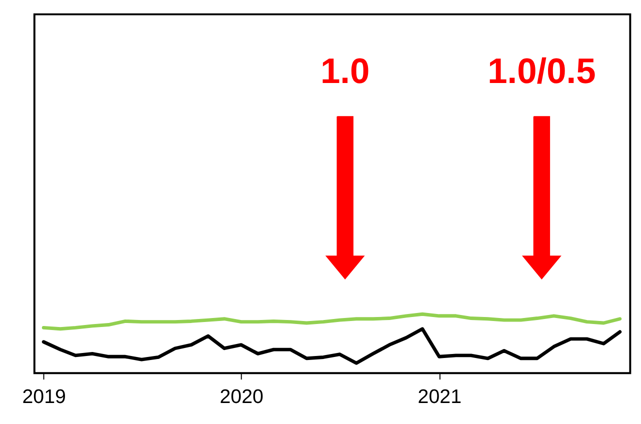 The image size is (641, 424). I want to click on text: 1.0, so click(345, 72).